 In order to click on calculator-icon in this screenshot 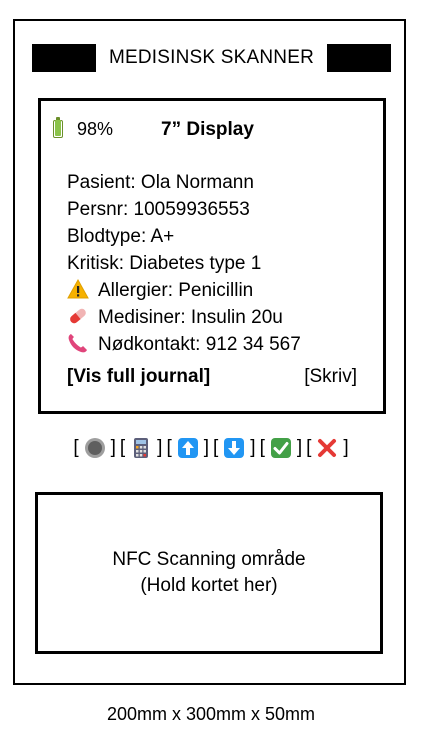, I will do `click(141, 448)`.